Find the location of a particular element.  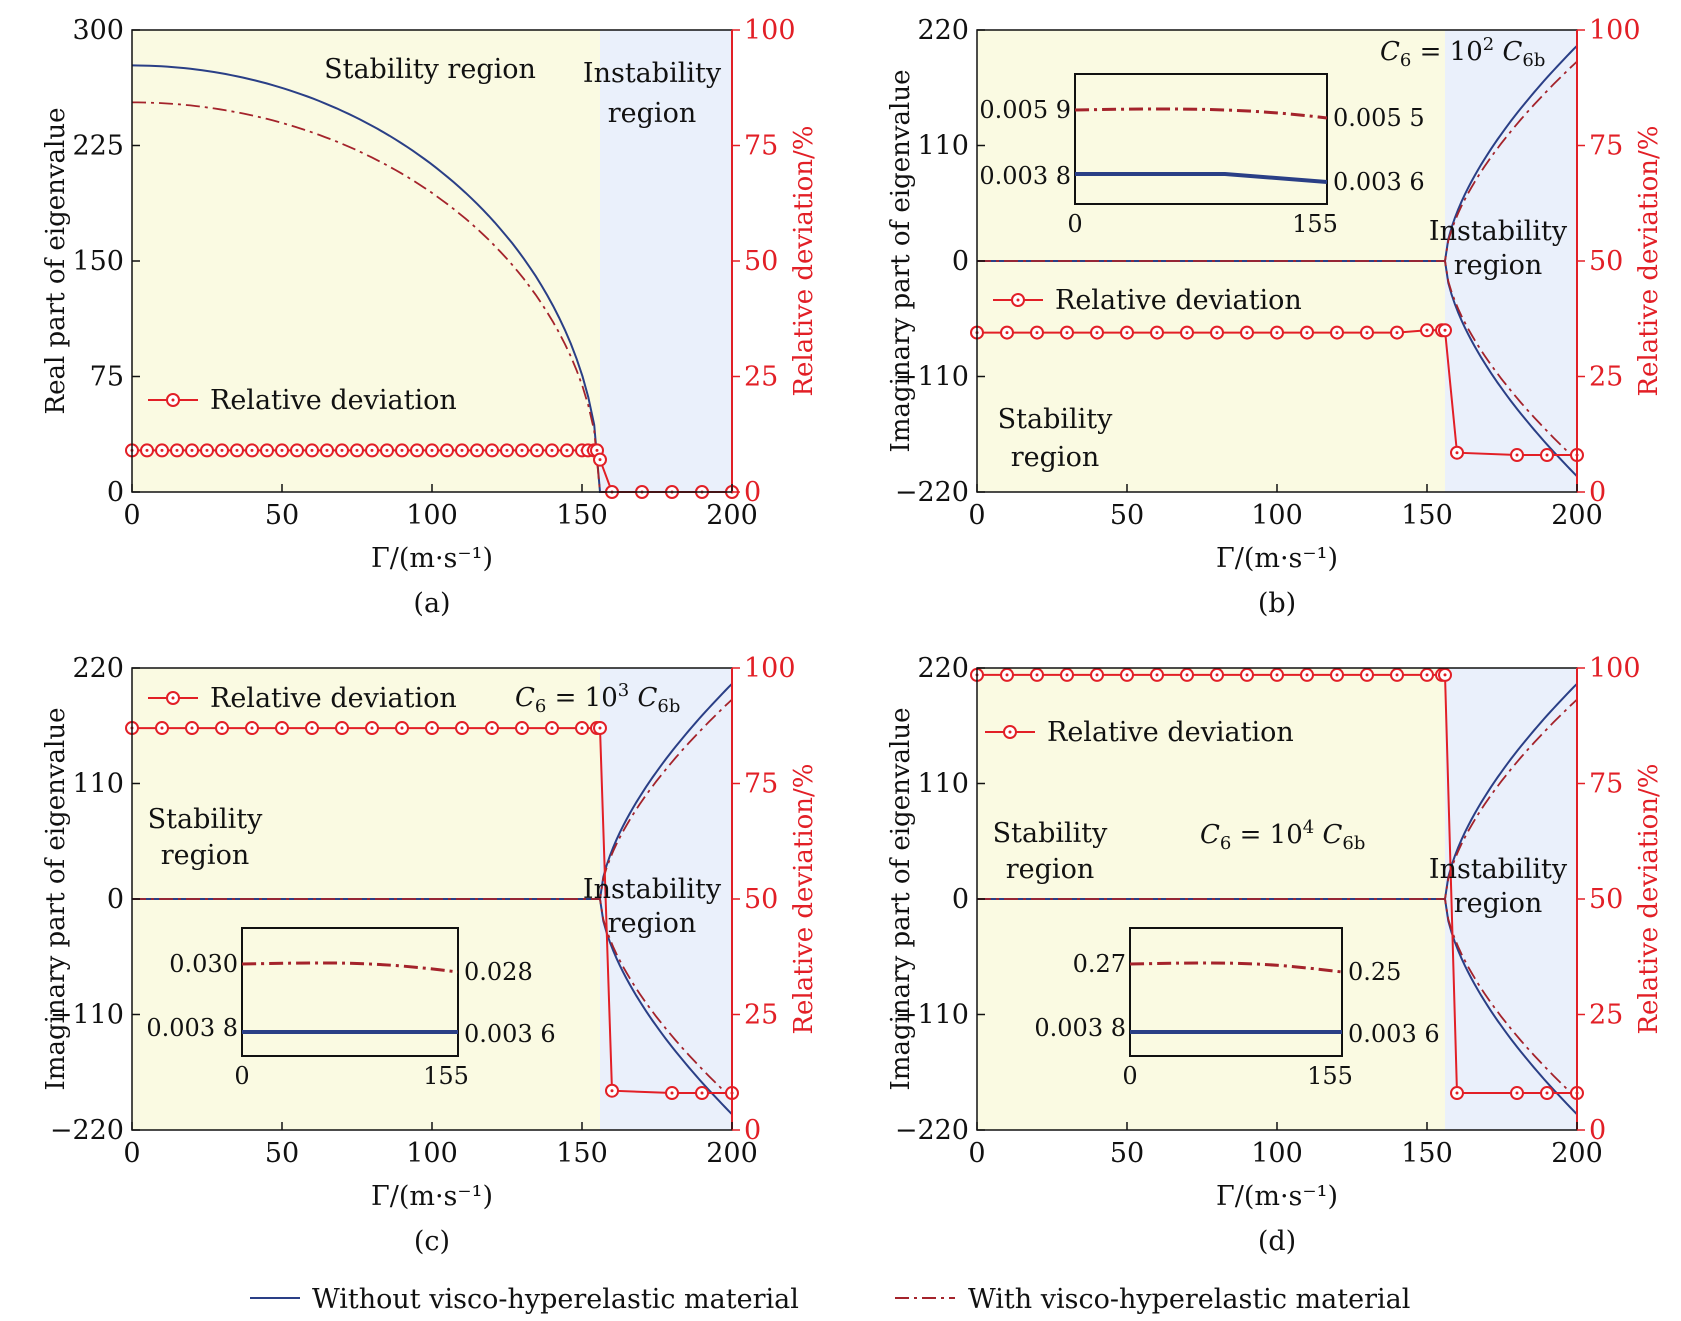

y-tick-label: −110 is located at coordinates (932, 1015).